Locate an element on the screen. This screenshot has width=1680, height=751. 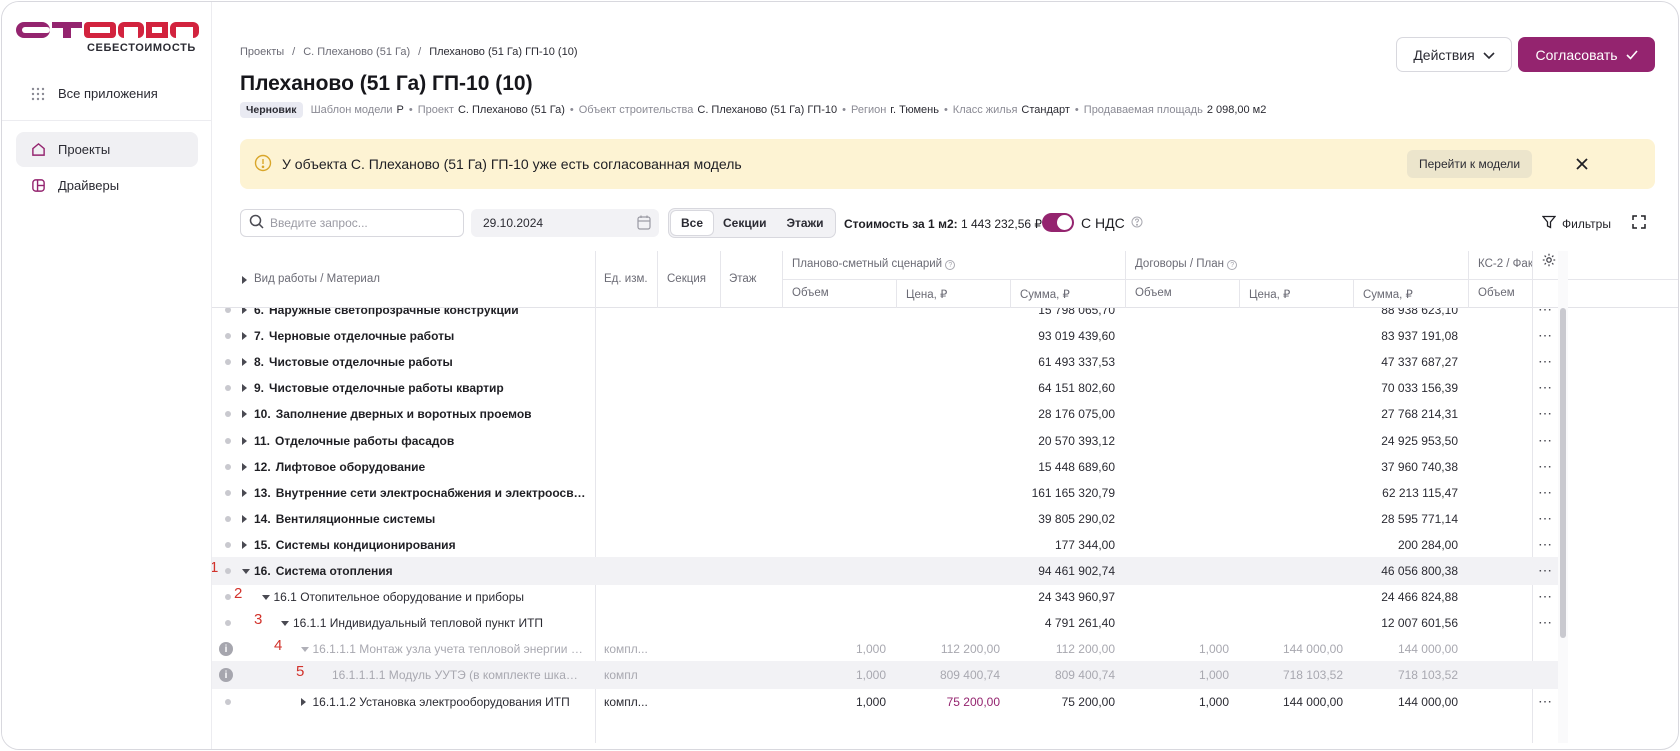
cell-price1: 809 400,74 is located at coordinates (969, 675).